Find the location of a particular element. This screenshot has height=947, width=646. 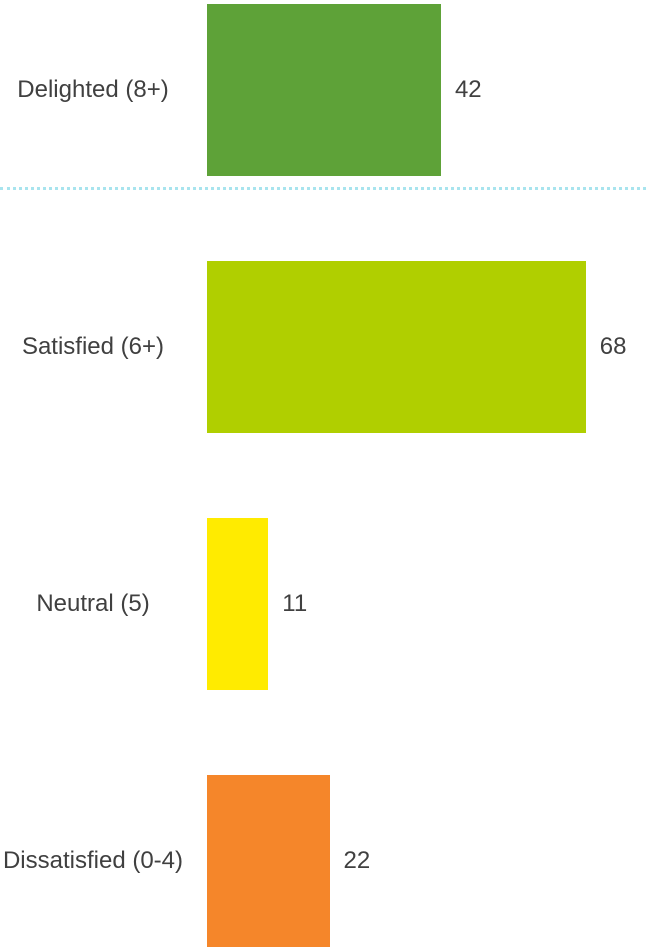

category-label: Dissatisfied (0-4) is located at coordinates (93, 860).